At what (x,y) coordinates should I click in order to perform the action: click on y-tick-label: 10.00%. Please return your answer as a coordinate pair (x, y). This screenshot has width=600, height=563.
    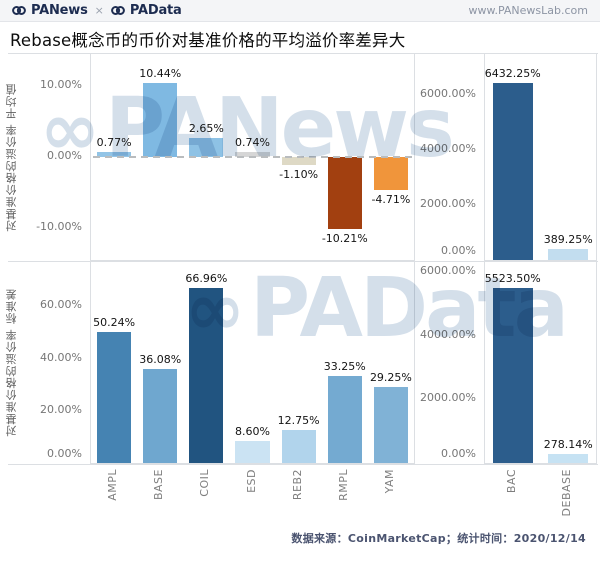
    Looking at the image, I should click on (61, 85).